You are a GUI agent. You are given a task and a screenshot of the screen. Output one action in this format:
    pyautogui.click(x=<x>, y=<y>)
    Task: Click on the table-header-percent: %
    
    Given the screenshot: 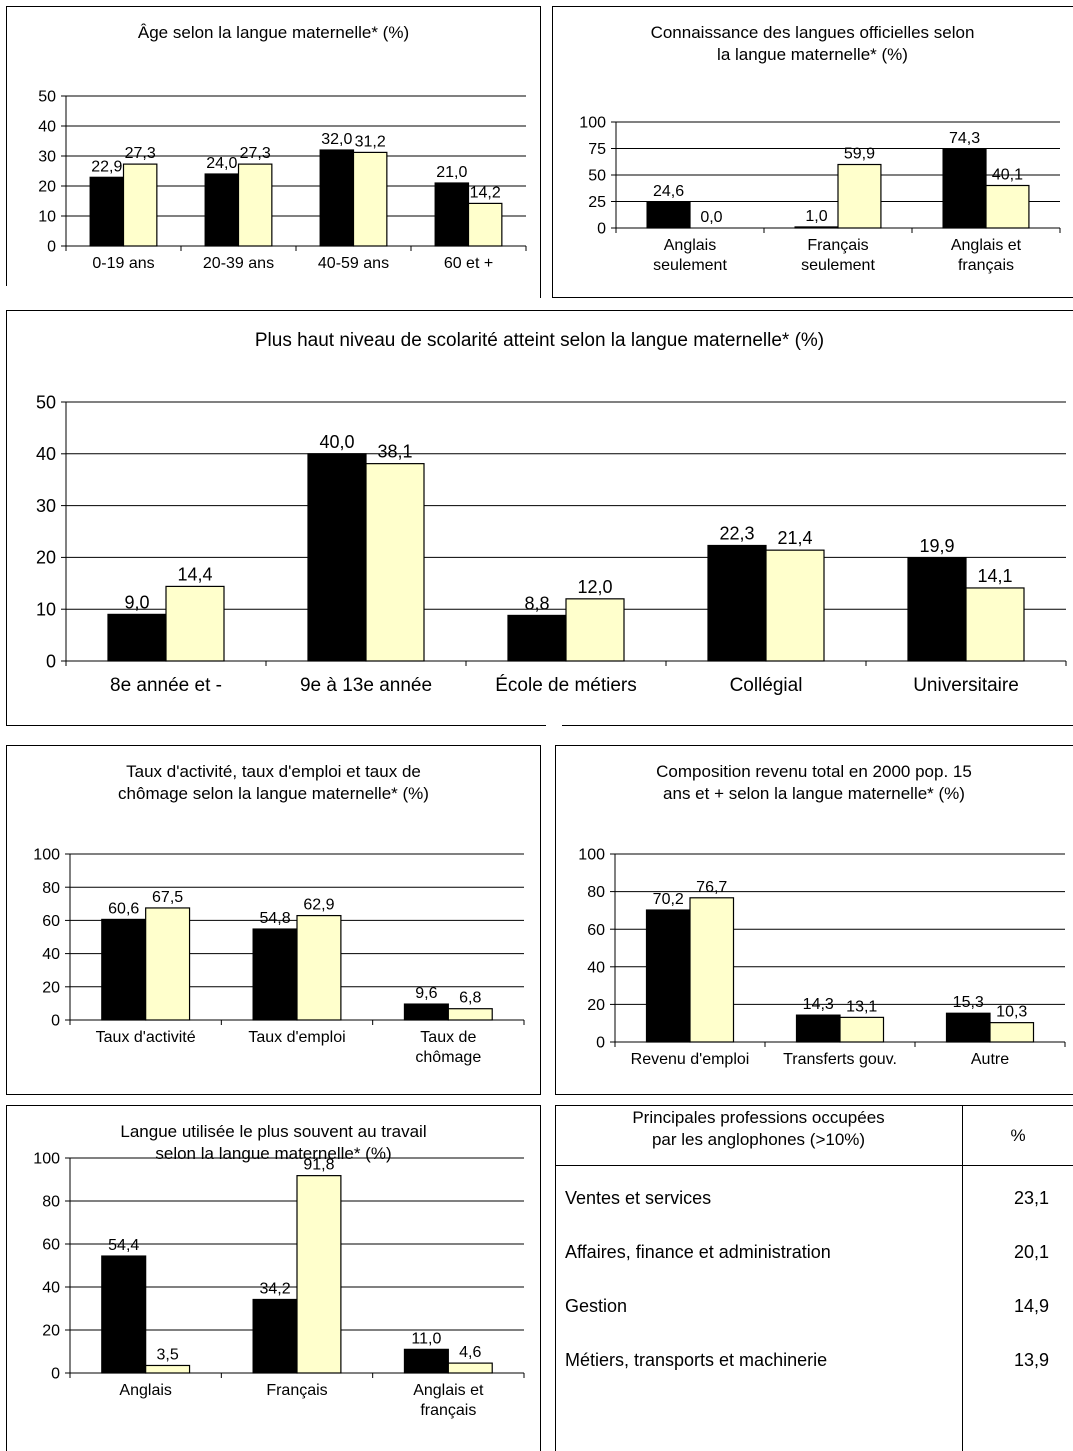 What is the action you would take?
    pyautogui.click(x=1018, y=1135)
    